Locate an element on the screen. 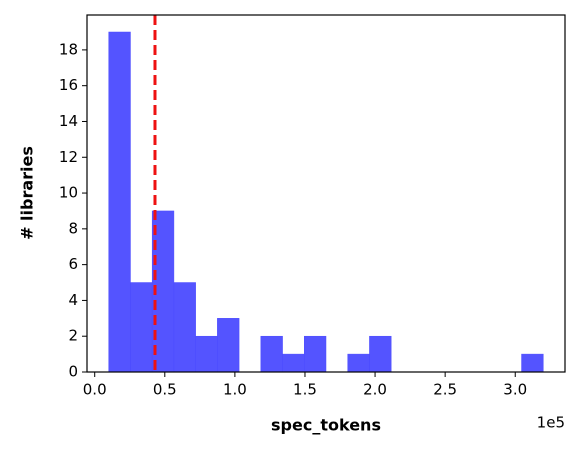  y-tick-label: 18 is located at coordinates (68, 49).